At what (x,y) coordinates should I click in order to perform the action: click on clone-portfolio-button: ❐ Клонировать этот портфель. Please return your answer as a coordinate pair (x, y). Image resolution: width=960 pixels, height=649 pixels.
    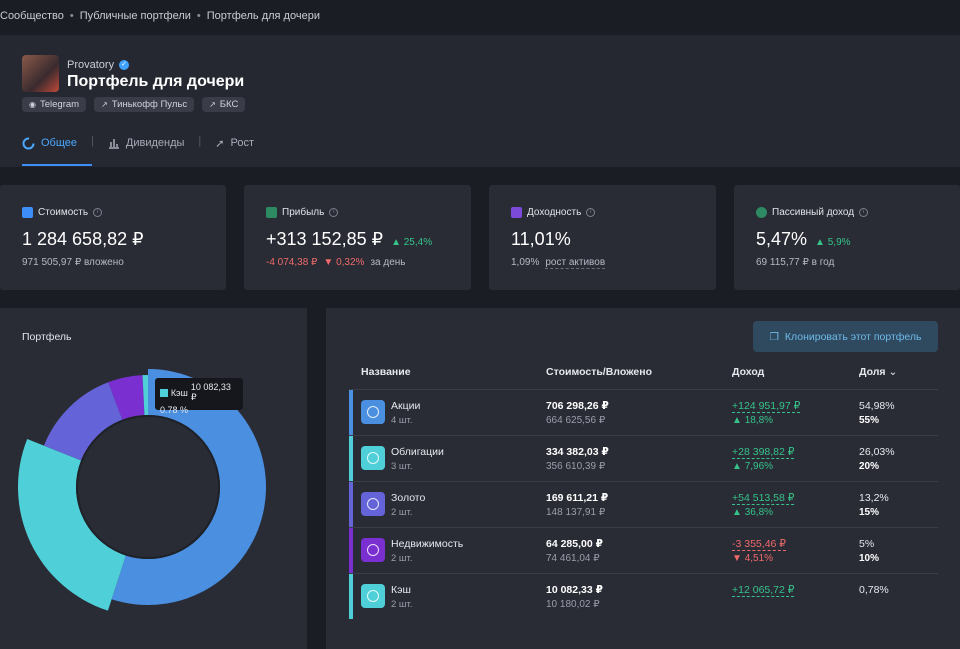
    Looking at the image, I should click on (845, 336).